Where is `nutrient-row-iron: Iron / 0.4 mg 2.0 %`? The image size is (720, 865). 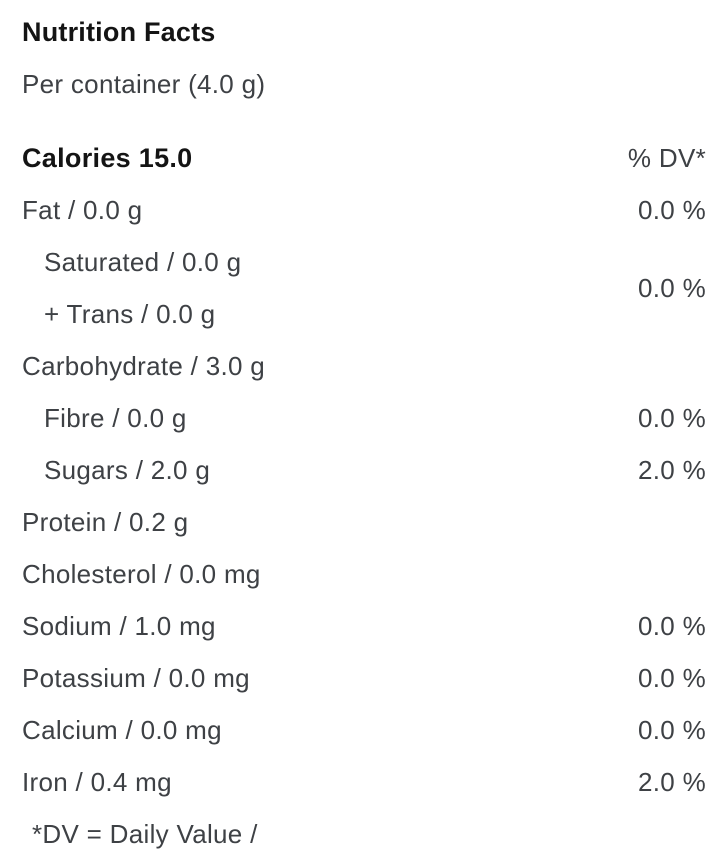
nutrient-row-iron: Iron / 0.4 mg 2.0 % is located at coordinates (364, 782).